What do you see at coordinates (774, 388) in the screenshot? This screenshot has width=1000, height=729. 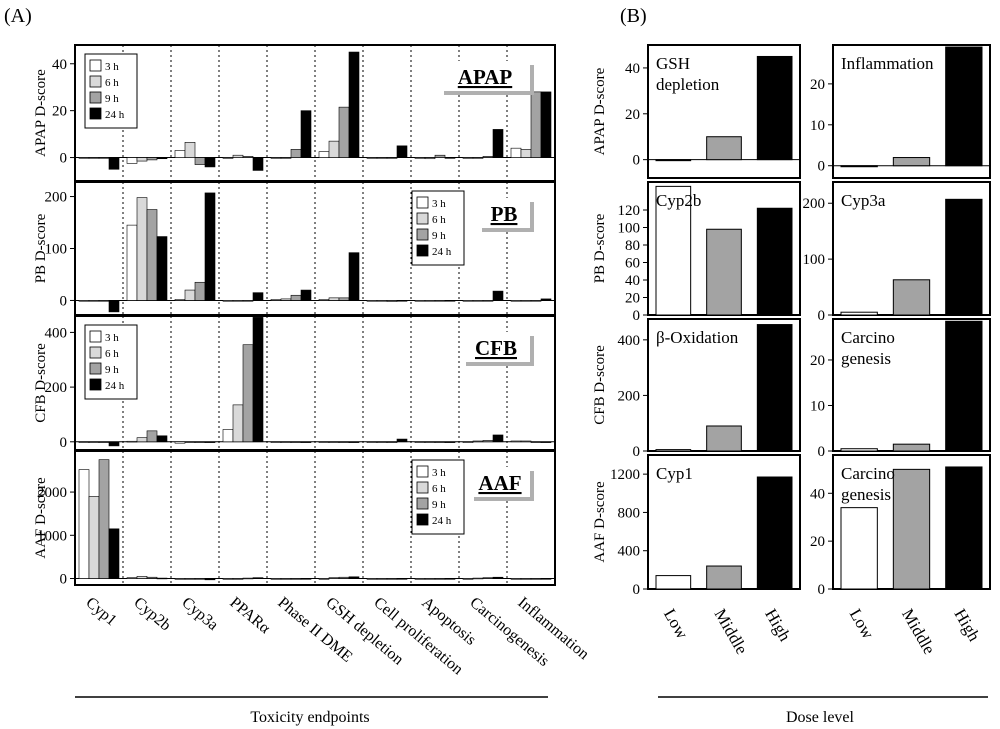 I see `bar-oxidation-high` at bounding box center [774, 388].